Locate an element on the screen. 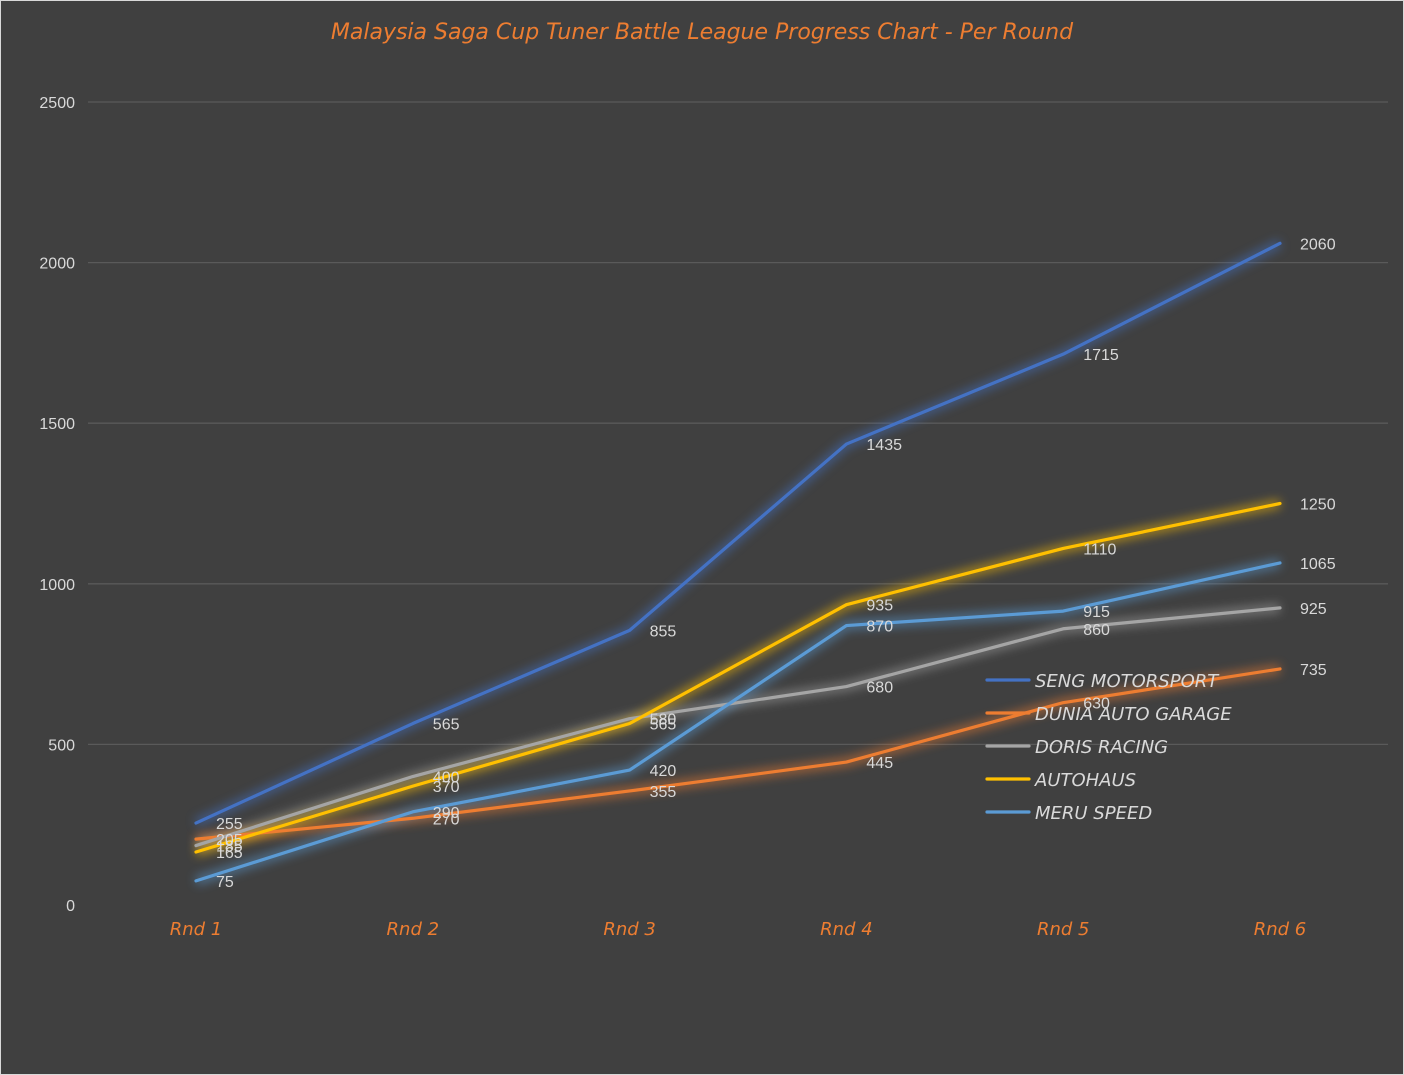 The height and width of the screenshot is (1075, 1404). data-label: 925 is located at coordinates (1313, 609).